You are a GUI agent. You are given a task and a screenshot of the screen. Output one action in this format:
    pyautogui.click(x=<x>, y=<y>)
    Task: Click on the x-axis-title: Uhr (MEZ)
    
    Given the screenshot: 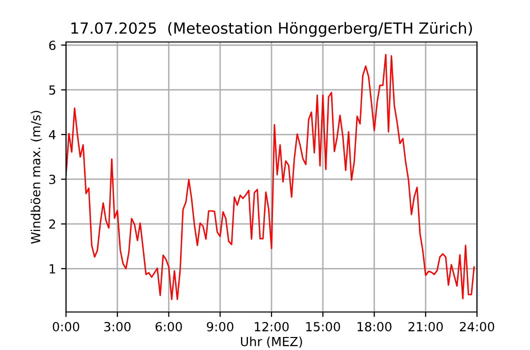 What is the action you would take?
    pyautogui.click(x=271, y=342)
    